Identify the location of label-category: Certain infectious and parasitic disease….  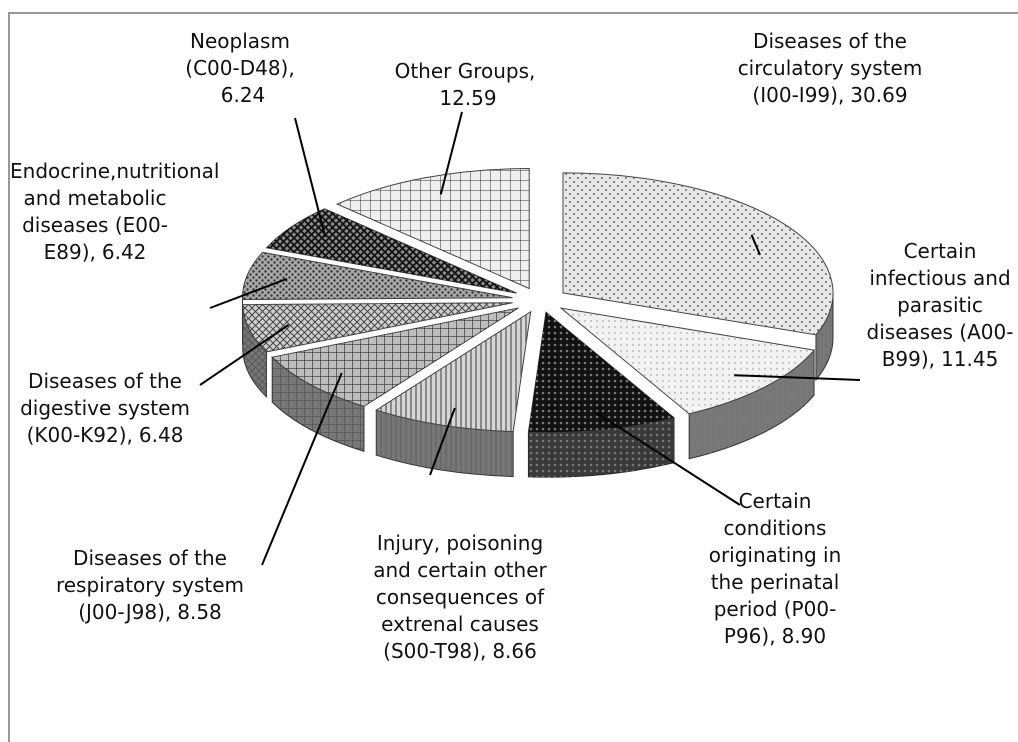
(940, 305).